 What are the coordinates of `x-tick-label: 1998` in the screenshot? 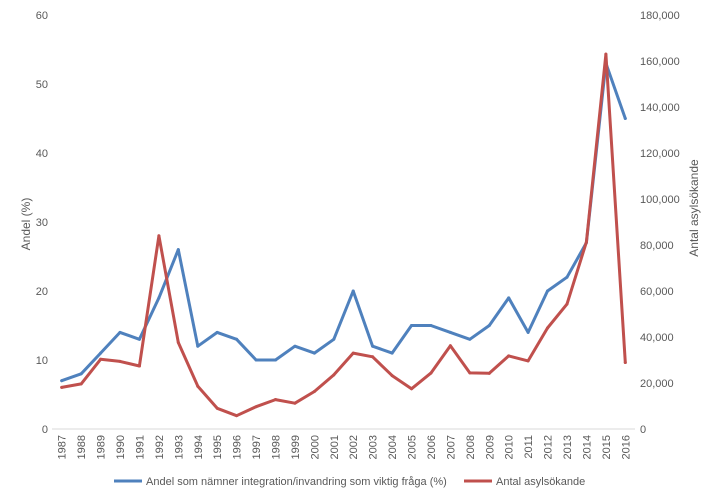 It's located at (276, 447).